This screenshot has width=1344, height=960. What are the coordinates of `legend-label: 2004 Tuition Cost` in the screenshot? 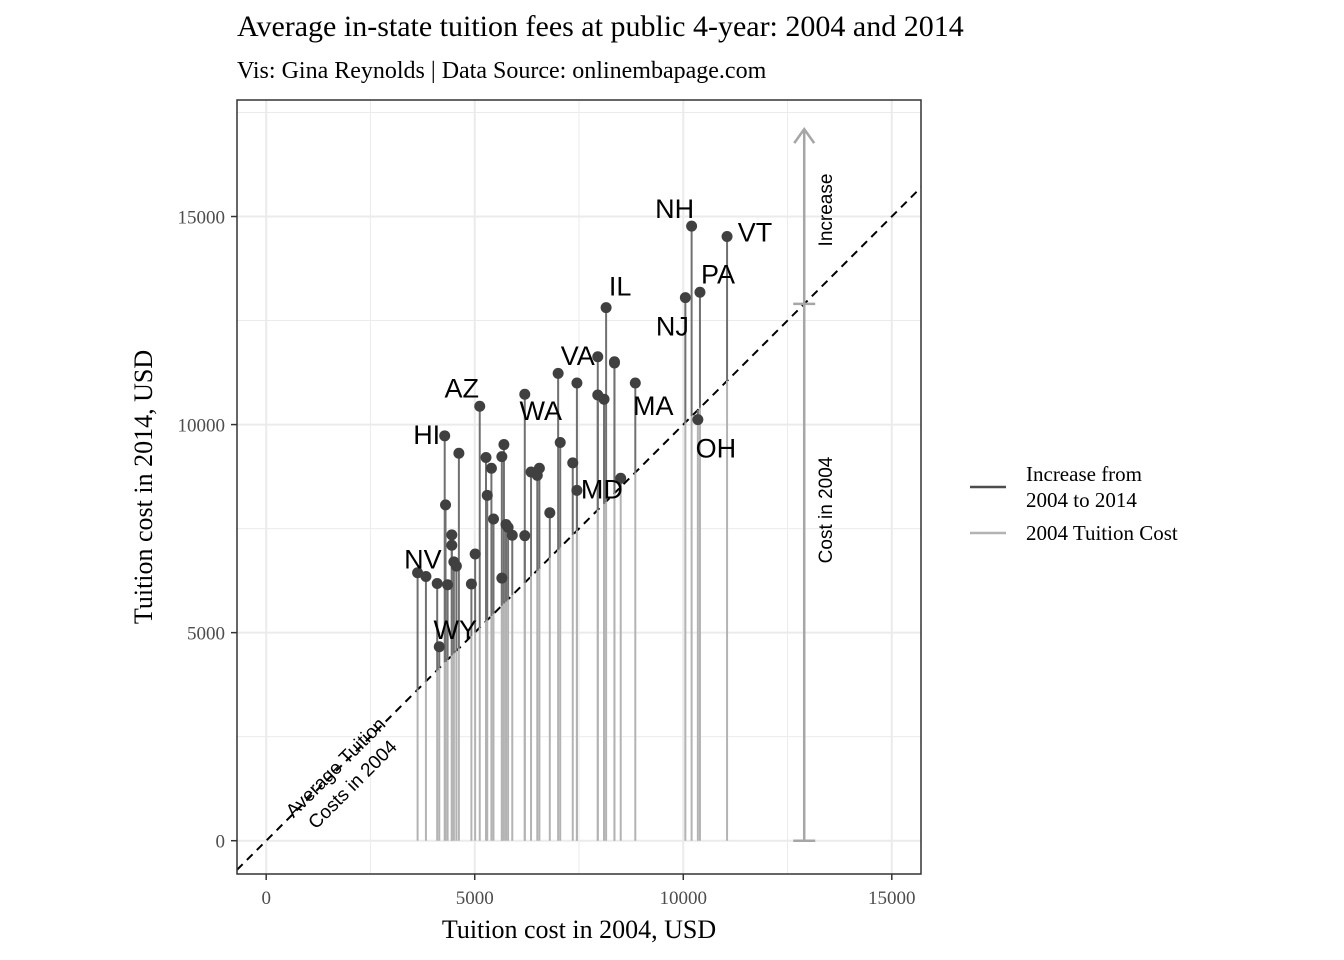 It's located at (1102, 533).